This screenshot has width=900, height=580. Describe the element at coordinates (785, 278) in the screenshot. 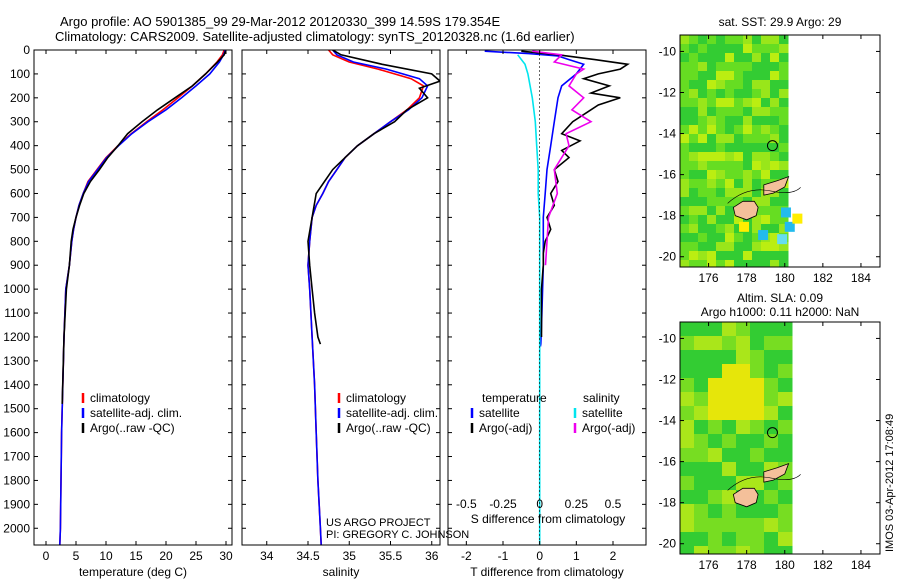

I see `x-tick-label: 180` at that location.